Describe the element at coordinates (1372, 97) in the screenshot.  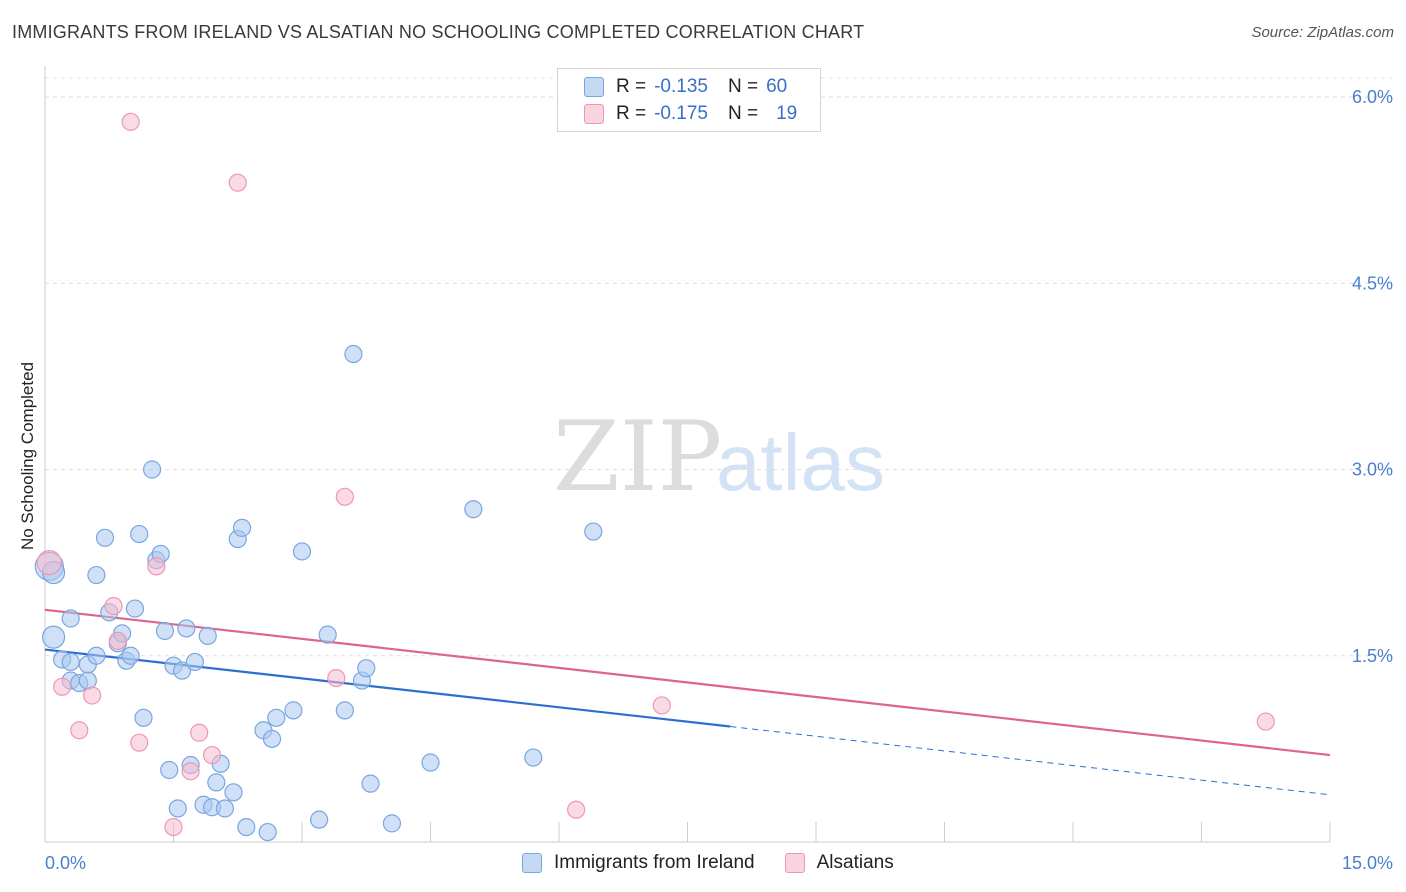
I see `y-tick-label-3: 6.0%` at that location.